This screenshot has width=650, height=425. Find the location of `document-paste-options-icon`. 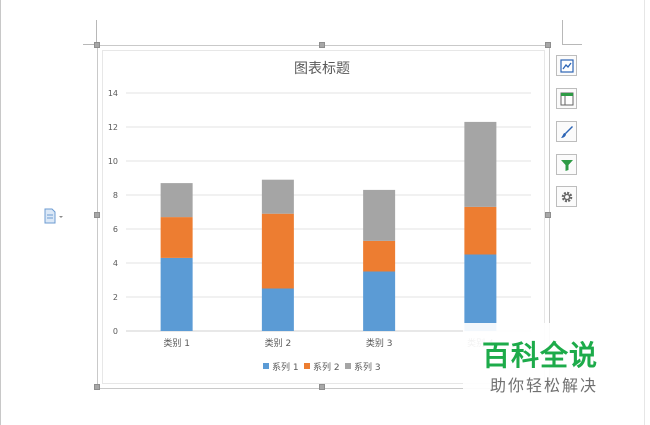

document-paste-options-icon is located at coordinates (53, 216).